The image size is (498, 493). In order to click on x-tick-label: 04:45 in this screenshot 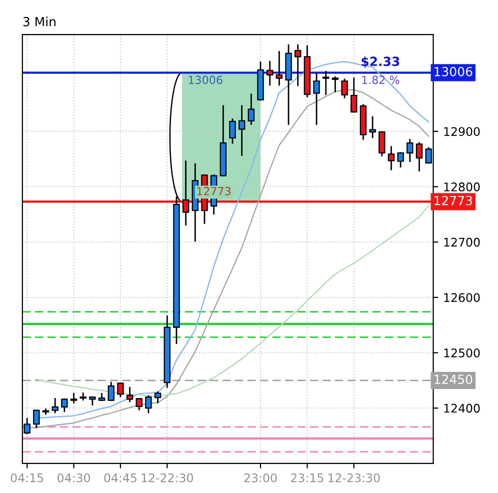, I will do `click(120, 477)`.